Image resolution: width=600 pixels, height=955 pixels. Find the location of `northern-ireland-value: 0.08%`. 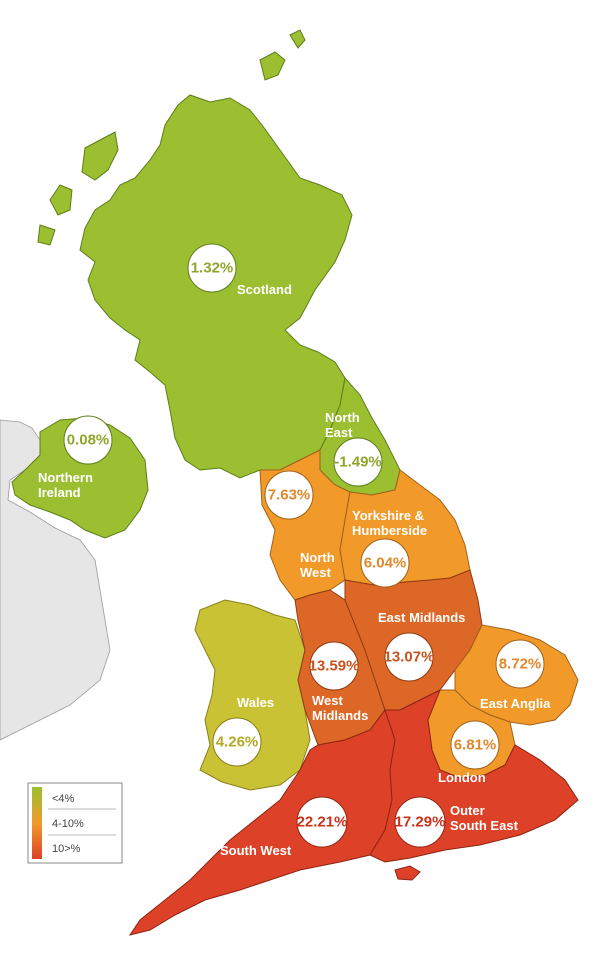

northern-ireland-value: 0.08% is located at coordinates (88, 440).